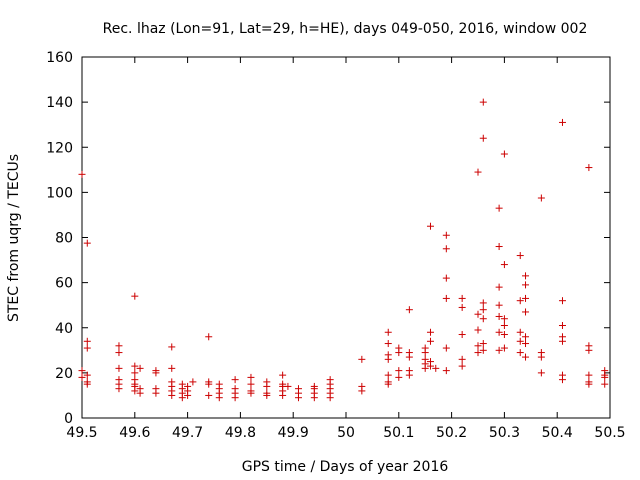 This screenshot has width=640, height=480. Describe the element at coordinates (64, 329) in the screenshot. I see `y-tick-label: 40` at that location.